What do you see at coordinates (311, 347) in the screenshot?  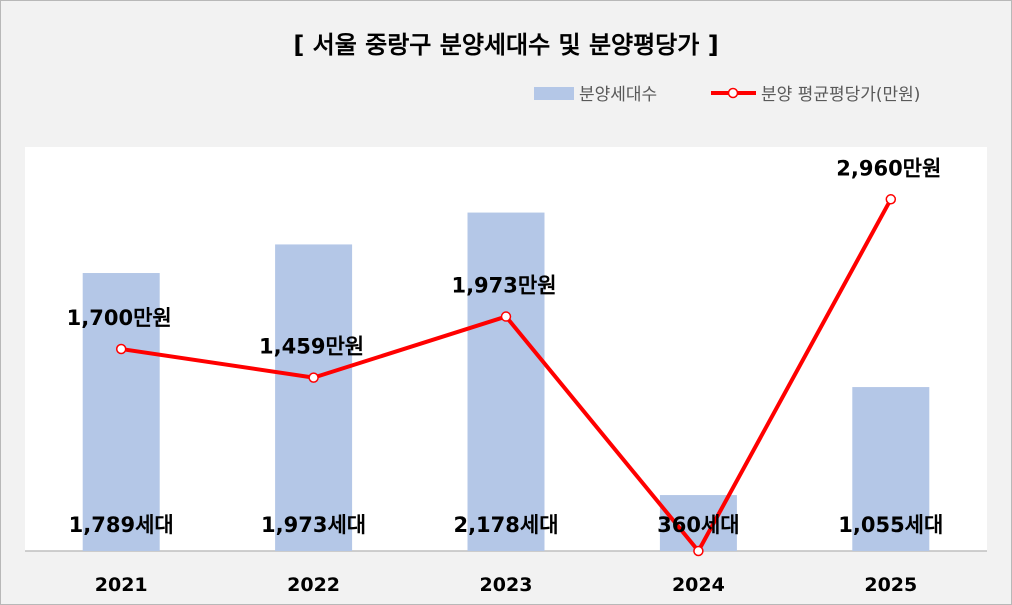 I see `line-label-2022: 1,459만원` at bounding box center [311, 347].